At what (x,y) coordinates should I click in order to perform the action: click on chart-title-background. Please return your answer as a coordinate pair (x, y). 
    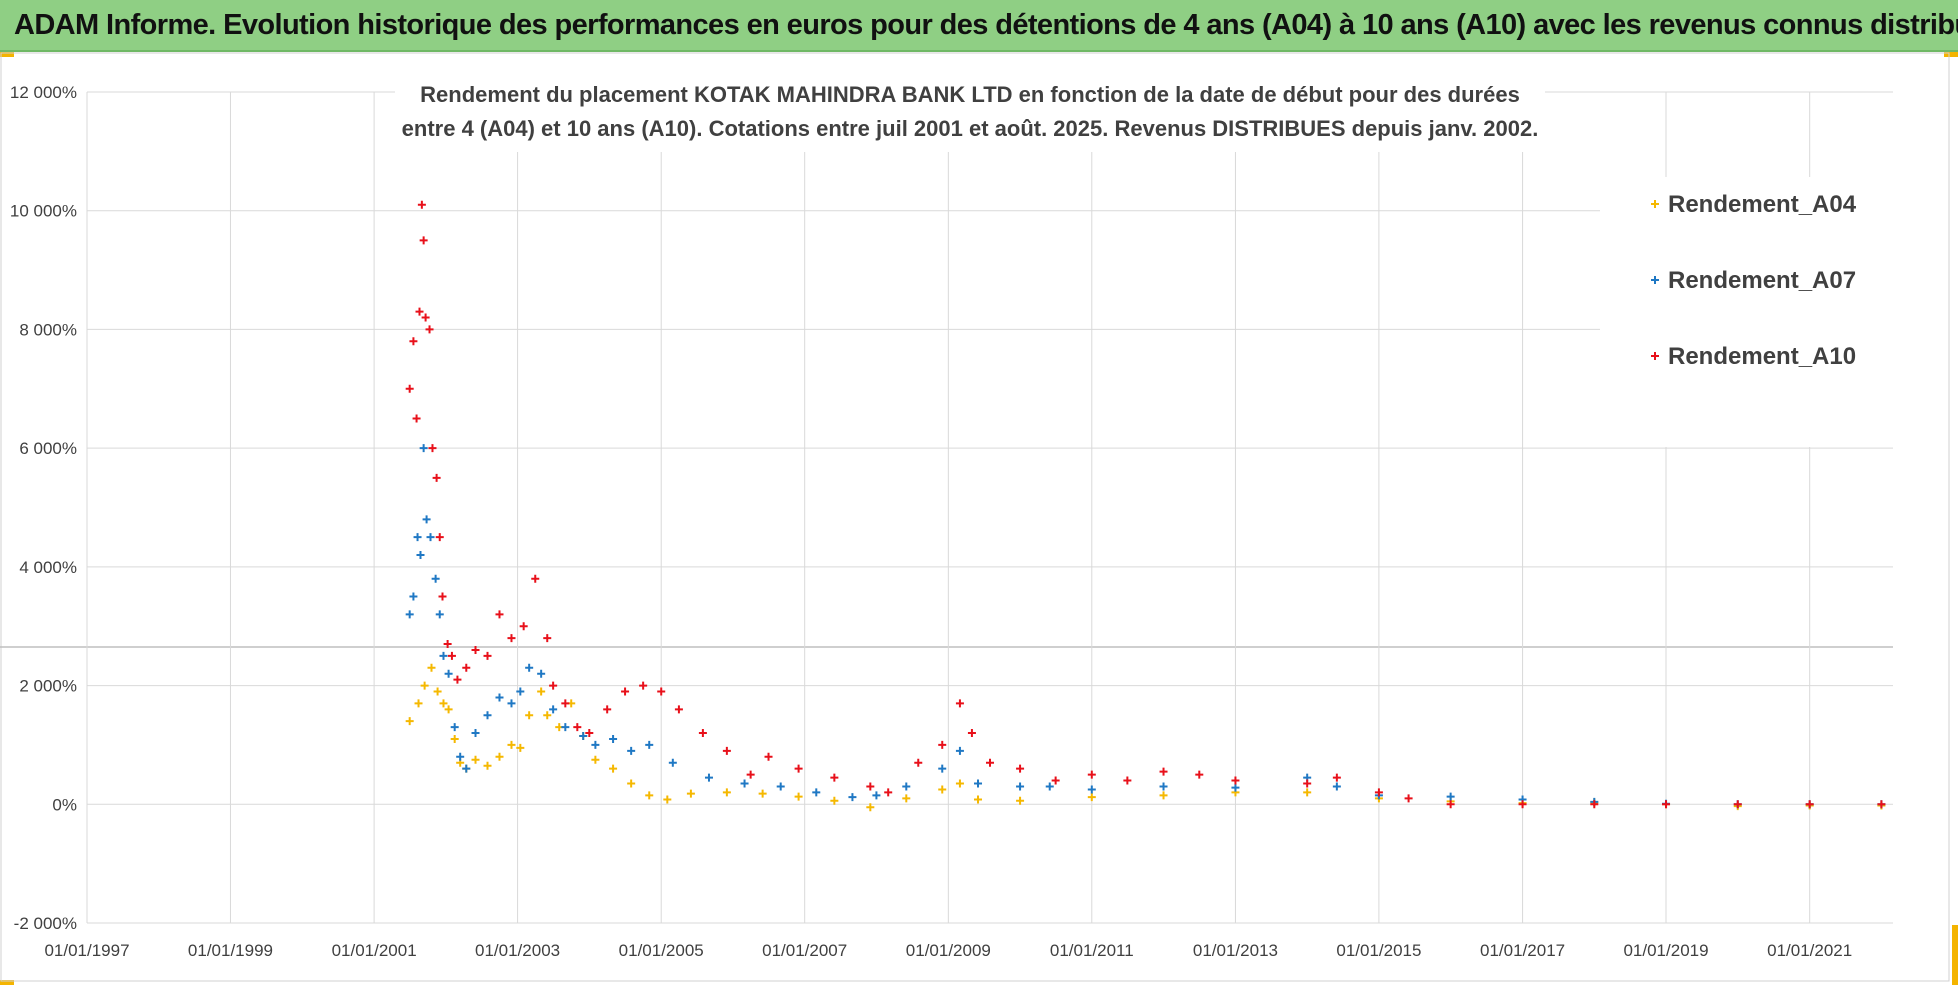
    Looking at the image, I should click on (970, 112).